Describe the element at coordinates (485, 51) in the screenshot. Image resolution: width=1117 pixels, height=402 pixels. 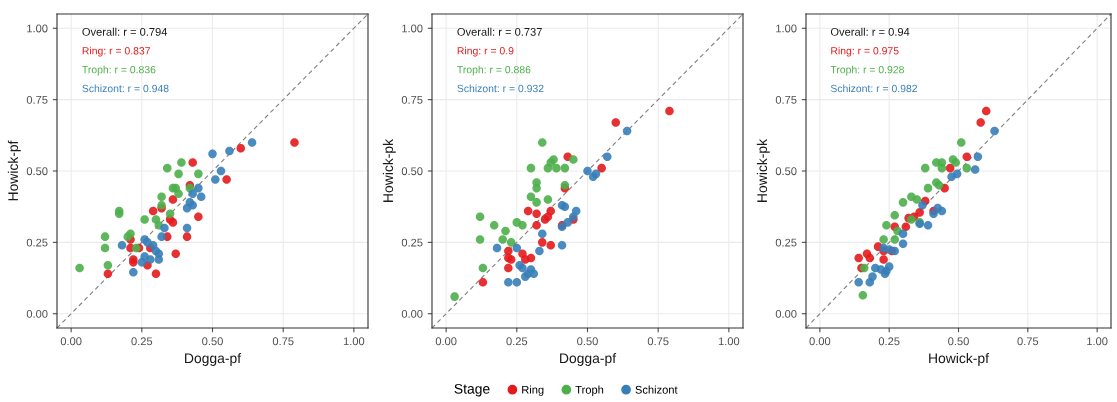
I see `annotation: Ring: r = 0.9` at that location.